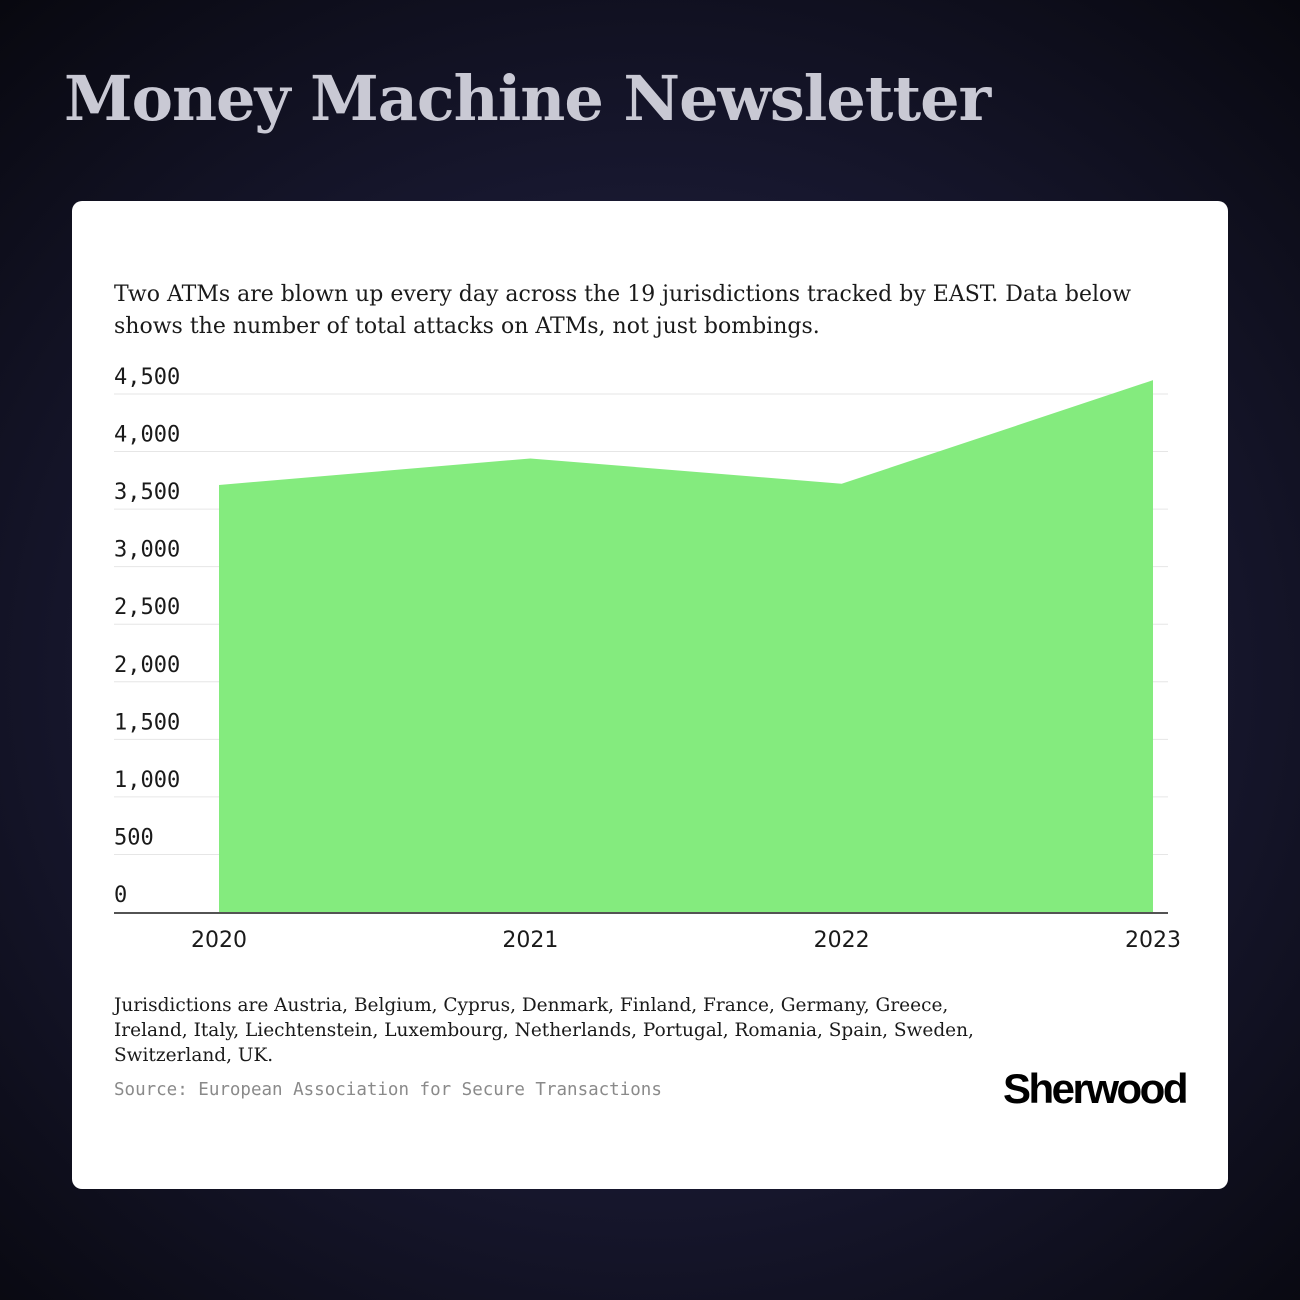 Image resolution: width=1300 pixels, height=1300 pixels. What do you see at coordinates (120, 895) in the screenshot?
I see `y-tick-label-0: 0` at bounding box center [120, 895].